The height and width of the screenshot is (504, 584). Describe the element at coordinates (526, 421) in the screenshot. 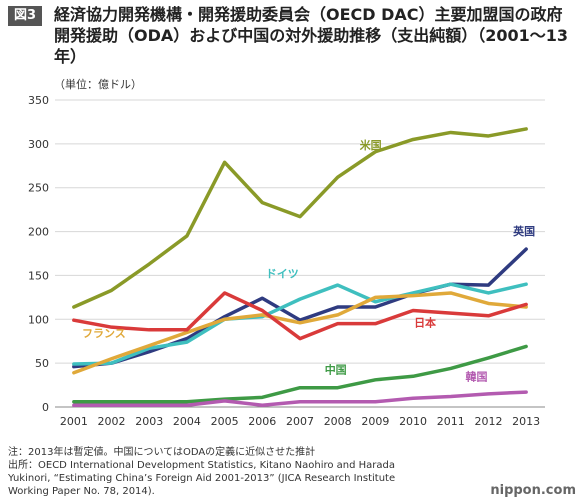

I see `x-tick-label: 2013` at that location.